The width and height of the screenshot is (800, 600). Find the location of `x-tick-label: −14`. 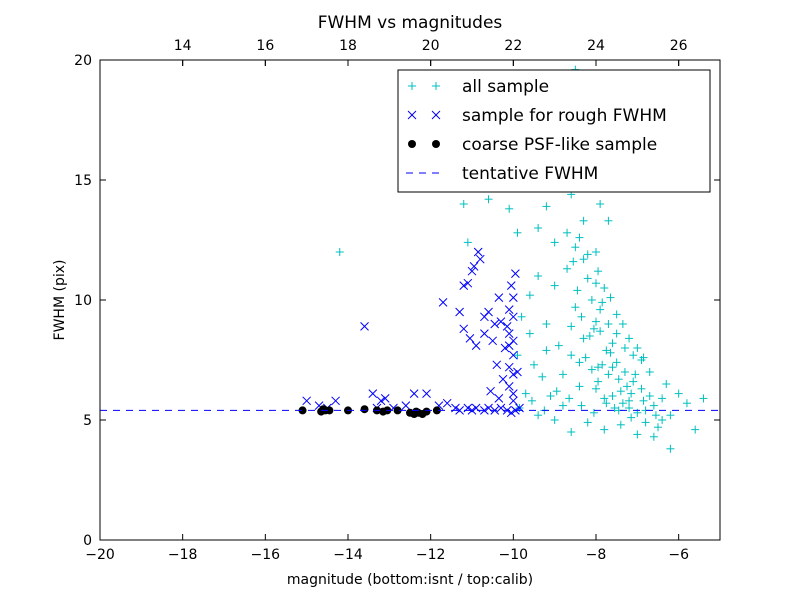

x-tick-label: −14 is located at coordinates (348, 555).